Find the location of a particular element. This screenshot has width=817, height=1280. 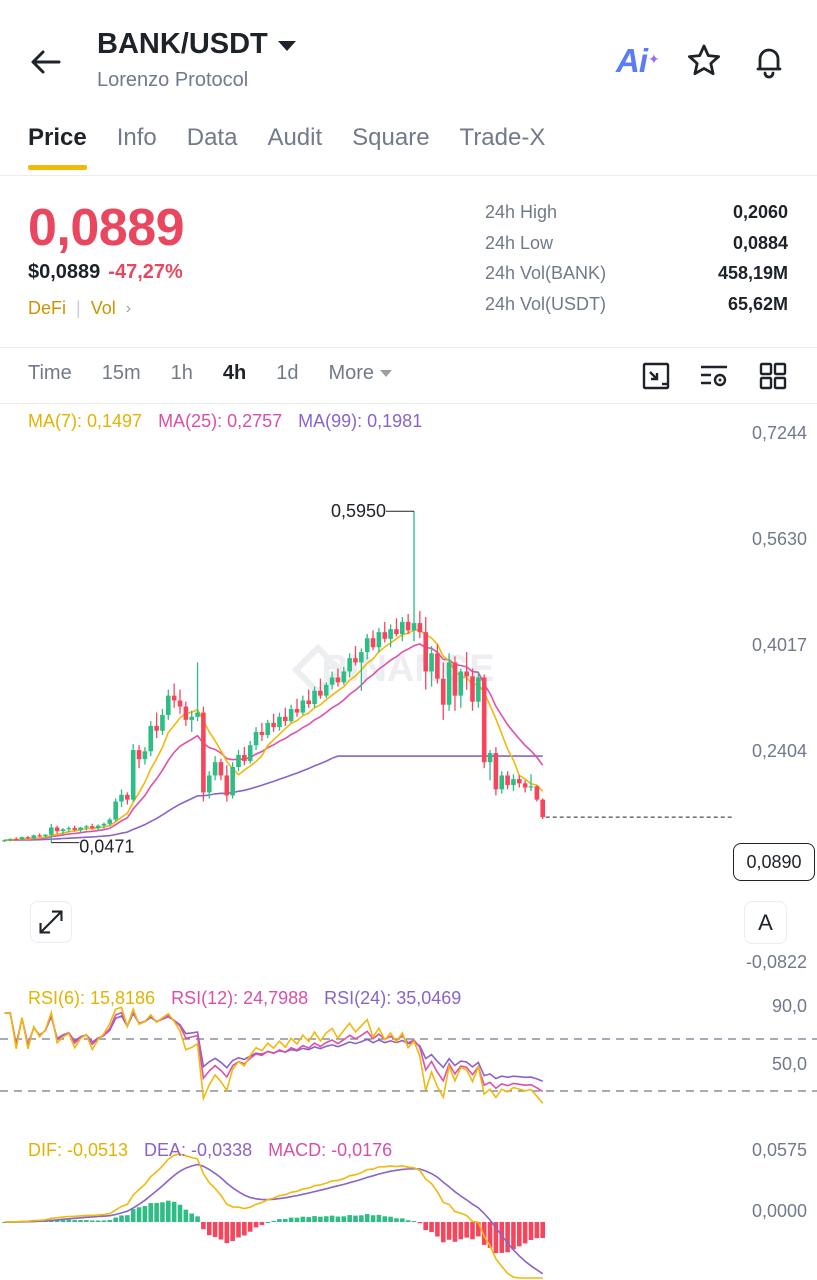

back-arrow-icon is located at coordinates (46, 62).